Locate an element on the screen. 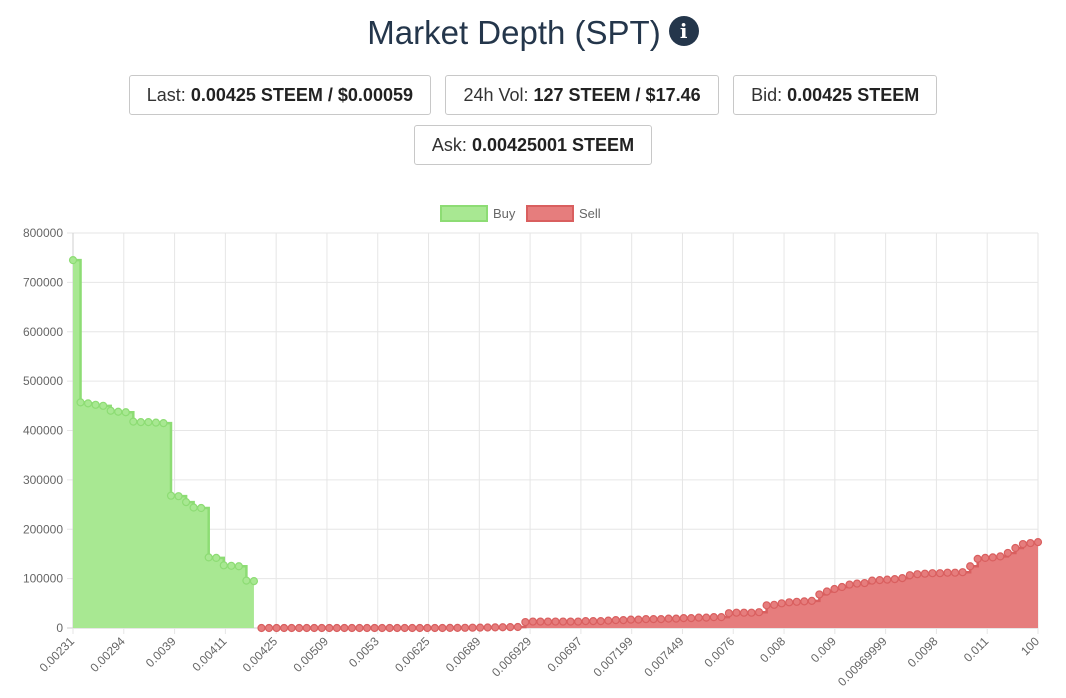  x-tick-label: 0.00689 is located at coordinates (463, 654).